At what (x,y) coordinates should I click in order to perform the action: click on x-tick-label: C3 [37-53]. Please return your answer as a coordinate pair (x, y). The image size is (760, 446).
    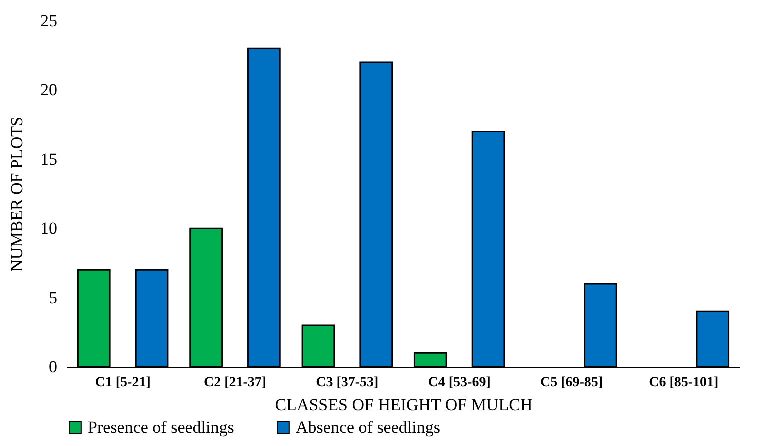
    Looking at the image, I should click on (347, 383).